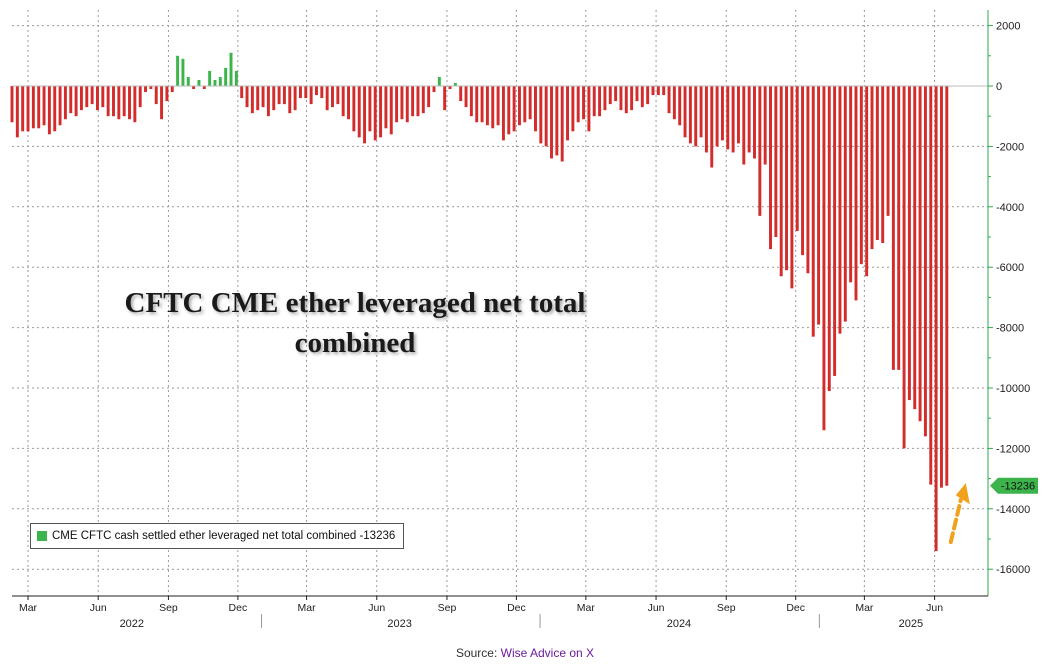  I want to click on x-year-label: 2023, so click(399, 624).